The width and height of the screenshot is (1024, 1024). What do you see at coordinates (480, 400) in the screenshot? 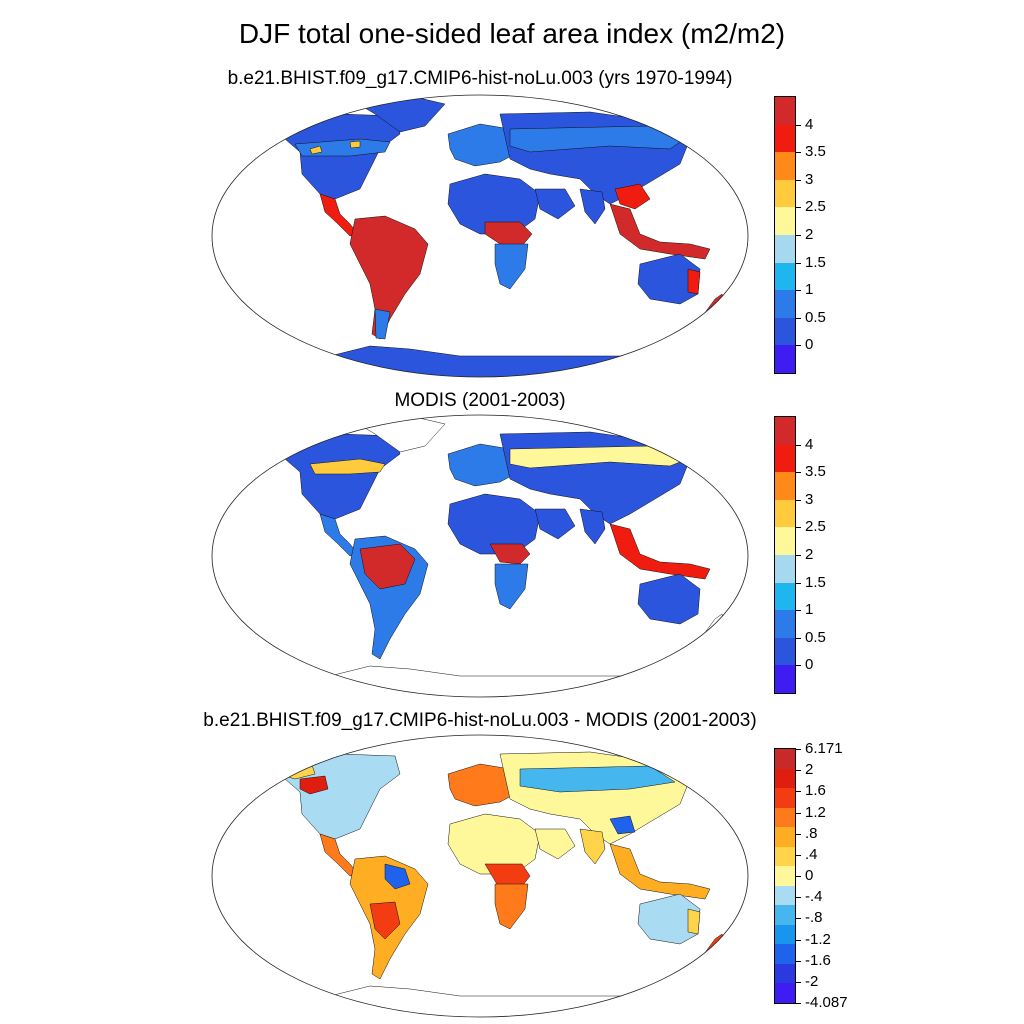
I see `panel-2-title: MODIS (2001-2003)` at bounding box center [480, 400].